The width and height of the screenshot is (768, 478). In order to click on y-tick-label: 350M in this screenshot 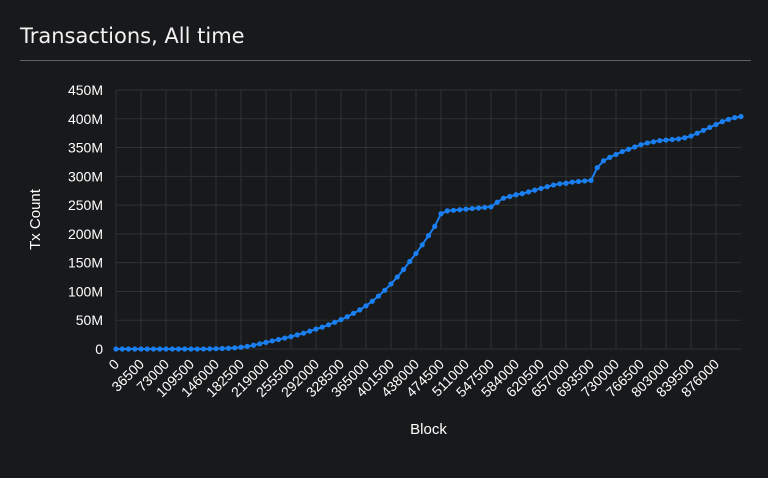, I will do `click(85, 148)`.